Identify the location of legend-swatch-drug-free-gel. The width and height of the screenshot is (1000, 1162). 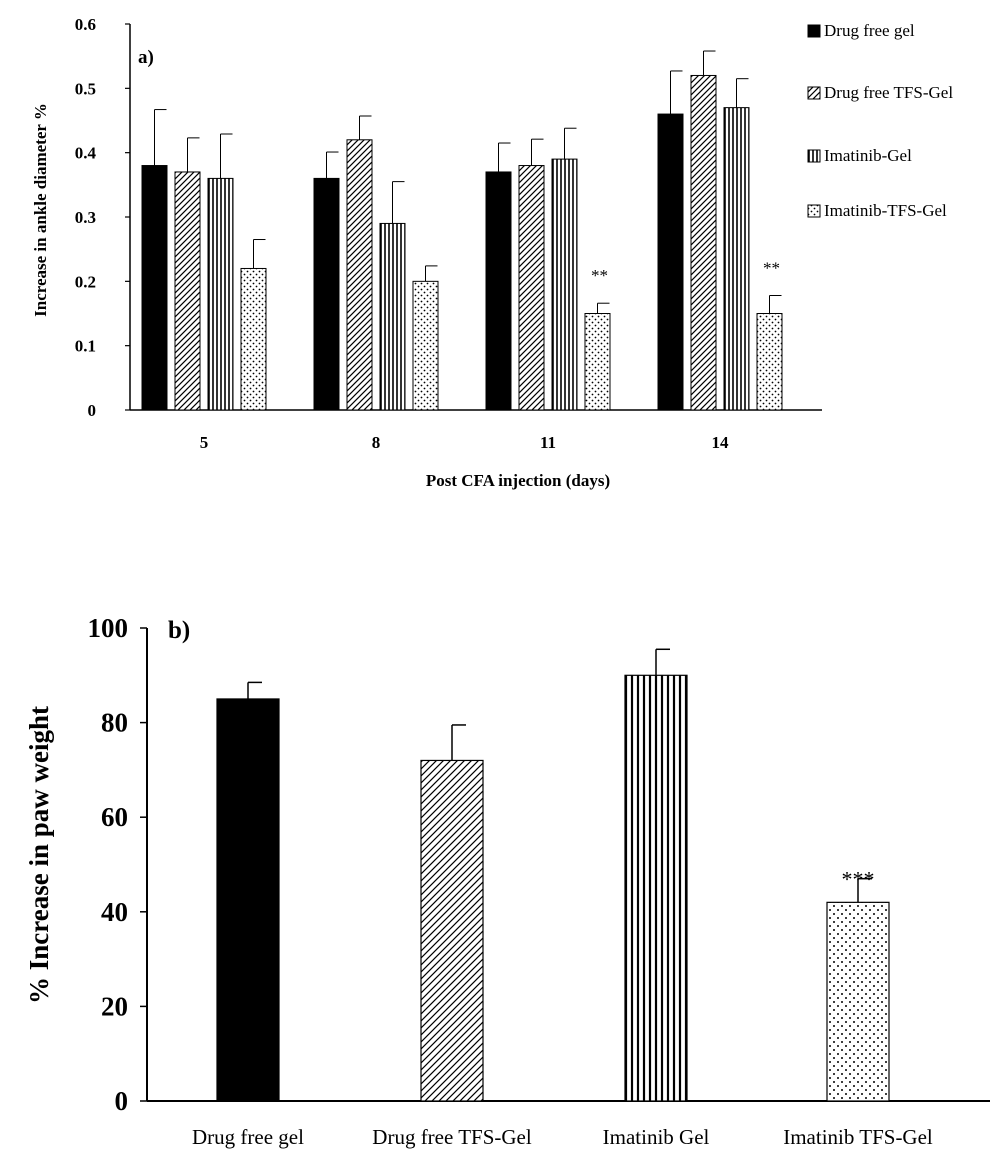
(814, 31).